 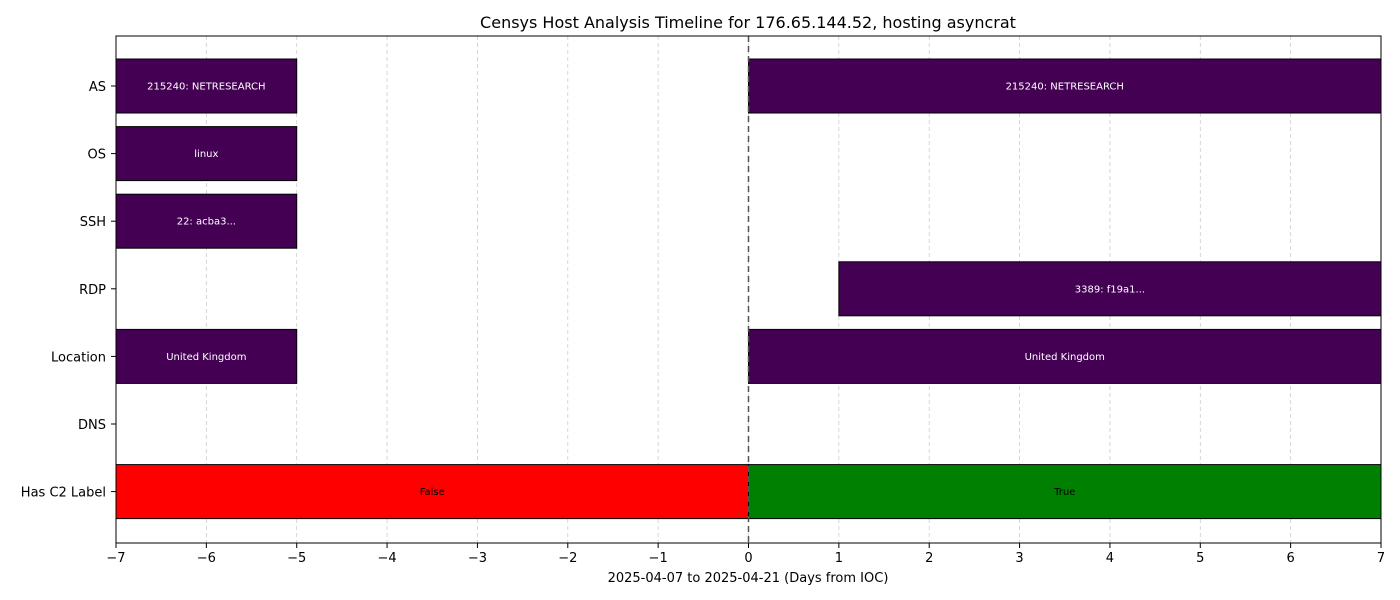 I want to click on x-tick-label: 0, so click(x=748, y=558).